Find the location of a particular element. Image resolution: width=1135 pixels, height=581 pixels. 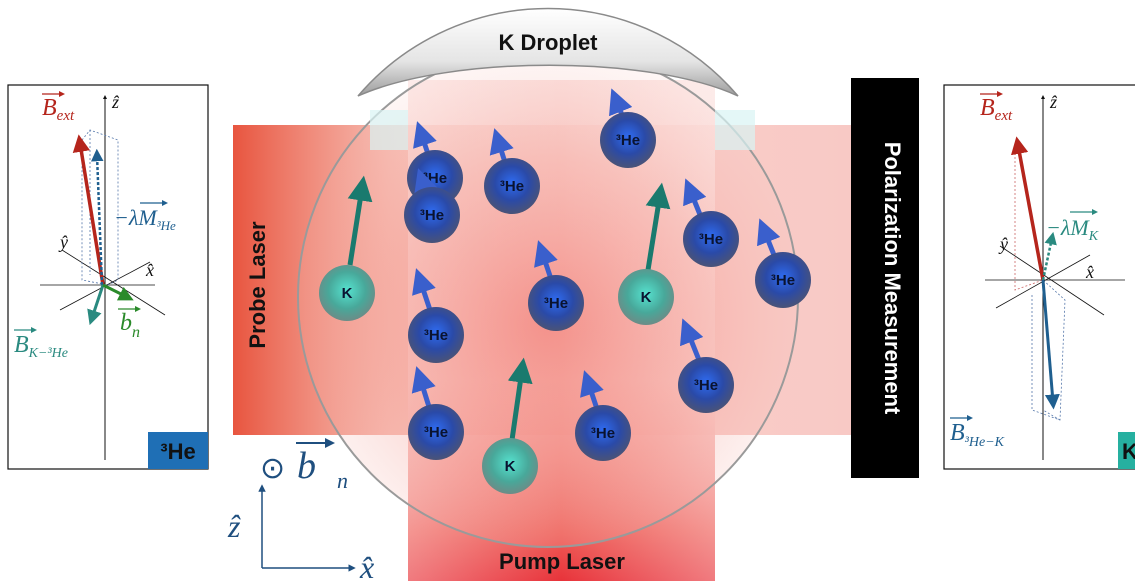

right-x-label: x̂ is located at coordinates (1089, 272).